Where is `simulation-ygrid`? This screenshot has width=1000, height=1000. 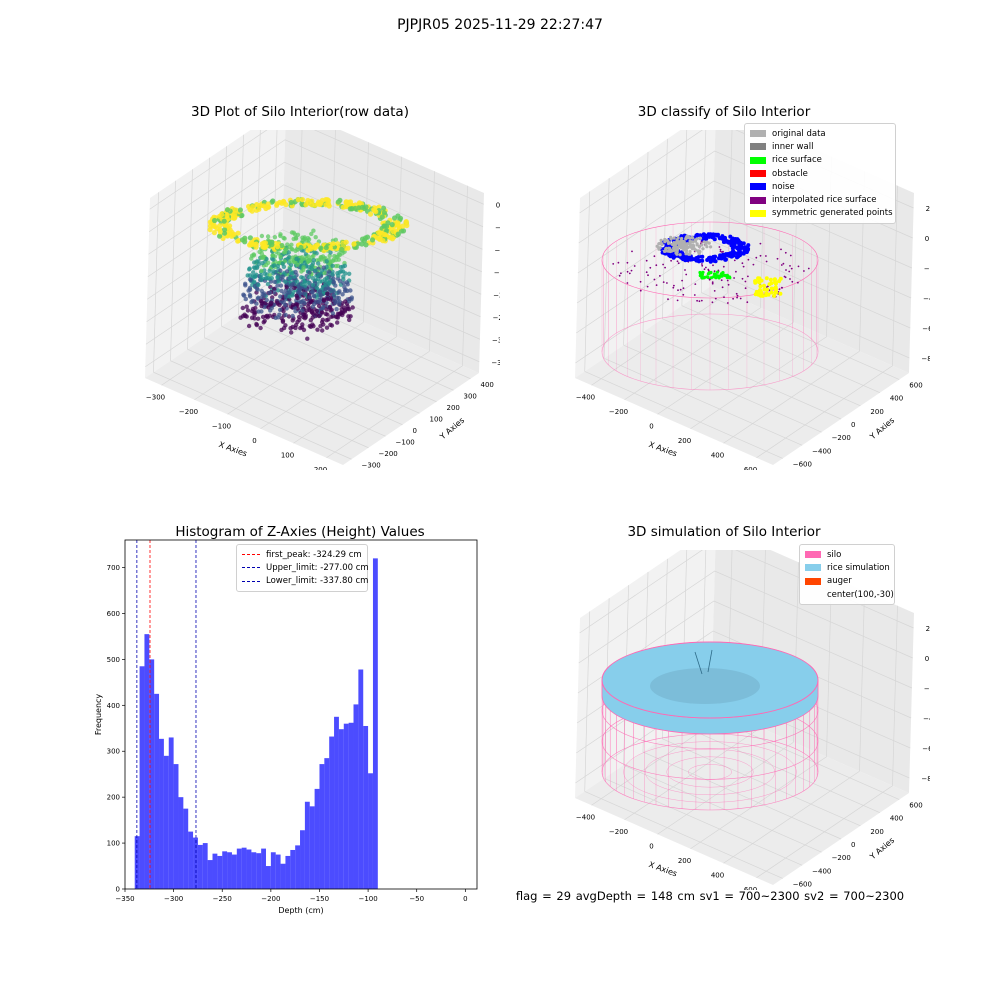
simulation-ygrid is located at coordinates (722, 808).